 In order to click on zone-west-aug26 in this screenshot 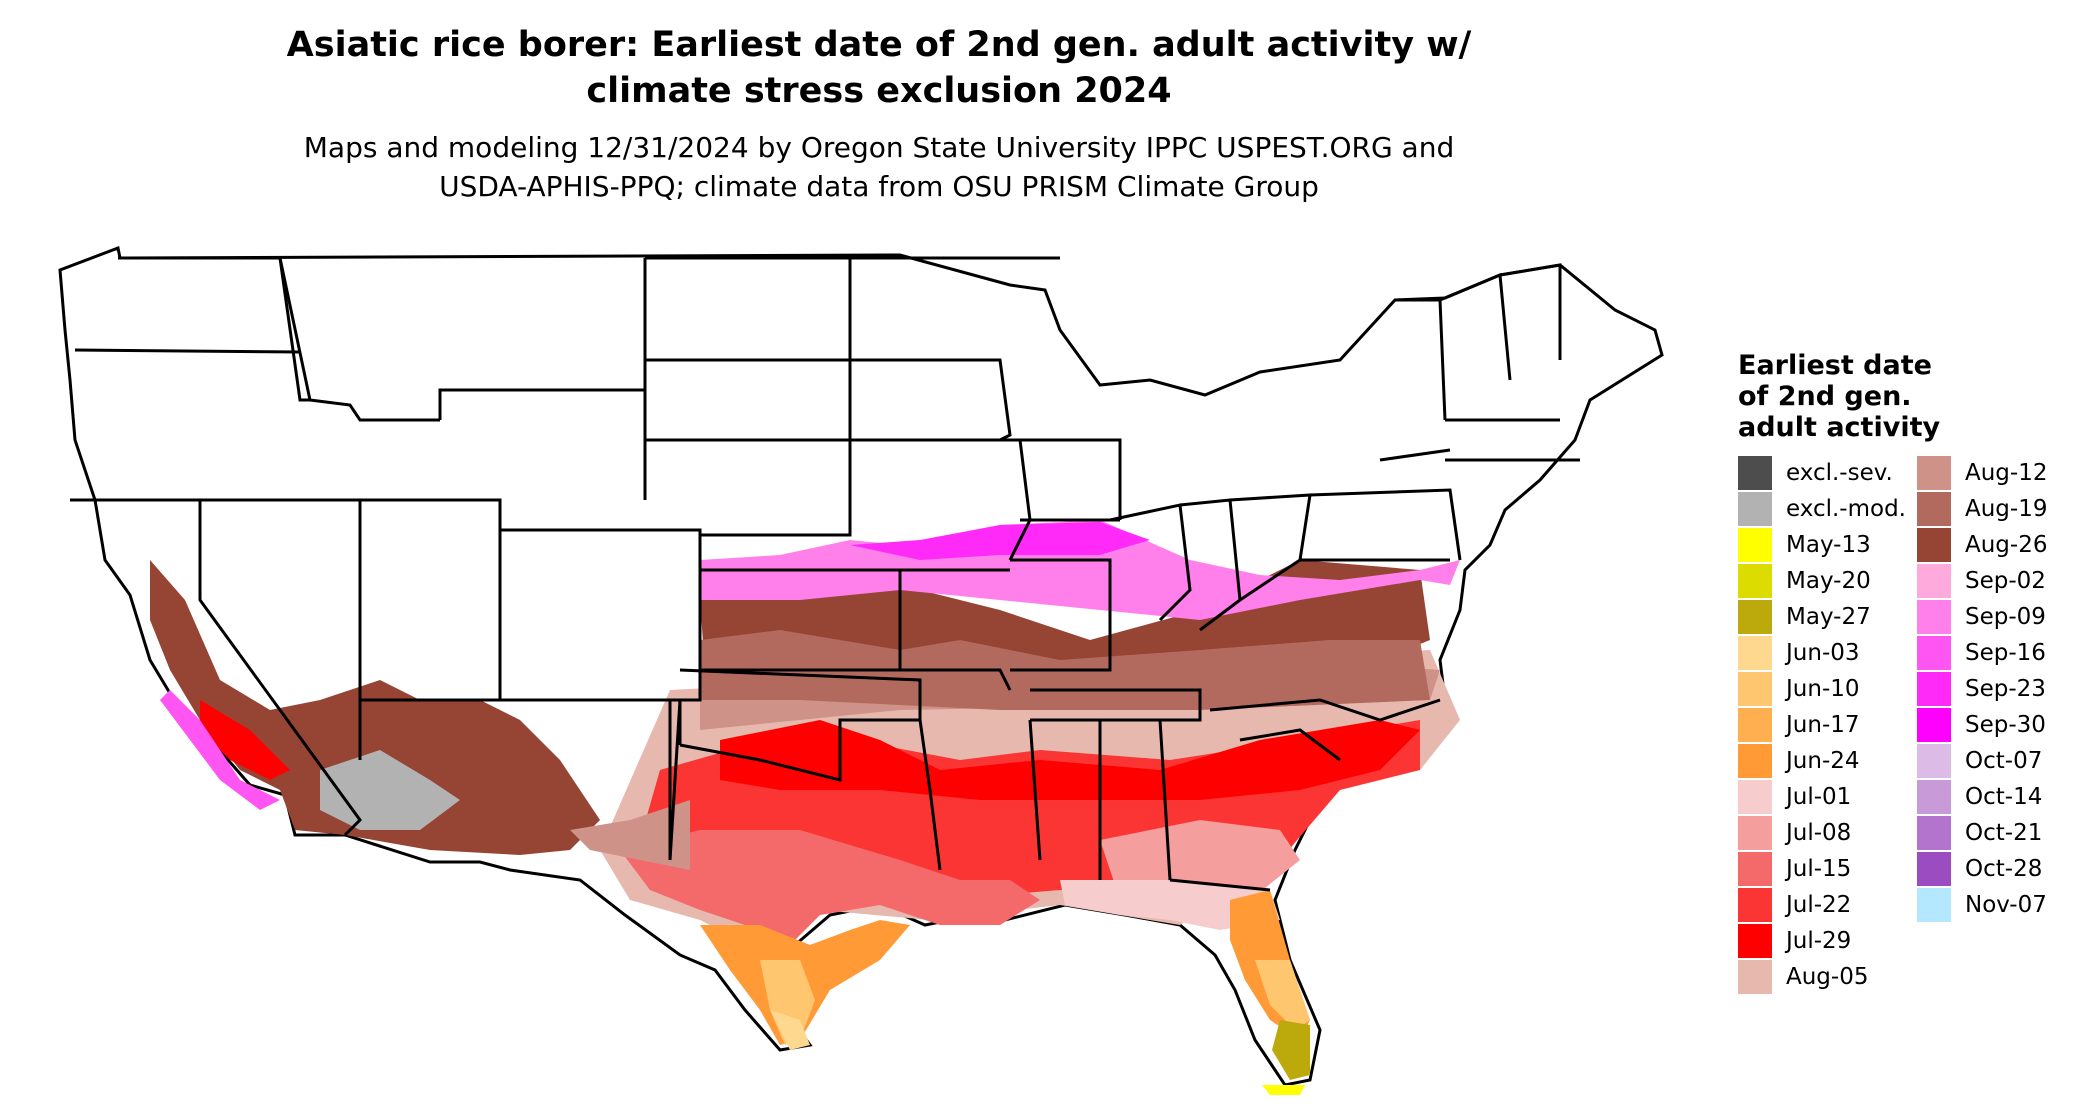, I will do `click(375, 707)`.